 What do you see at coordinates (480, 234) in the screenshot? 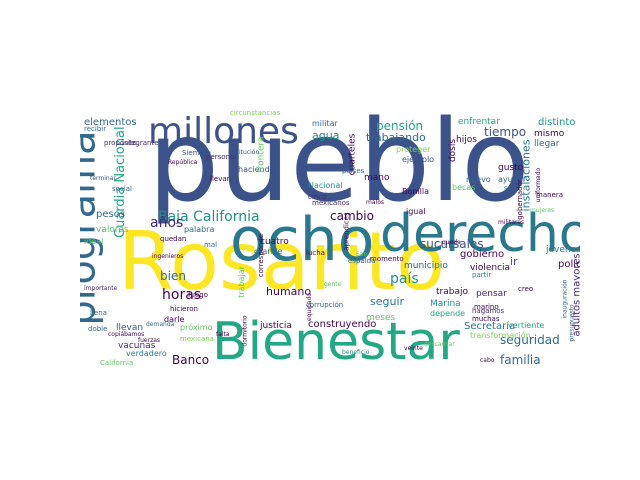
I see `word-derecho: derecho` at bounding box center [480, 234].